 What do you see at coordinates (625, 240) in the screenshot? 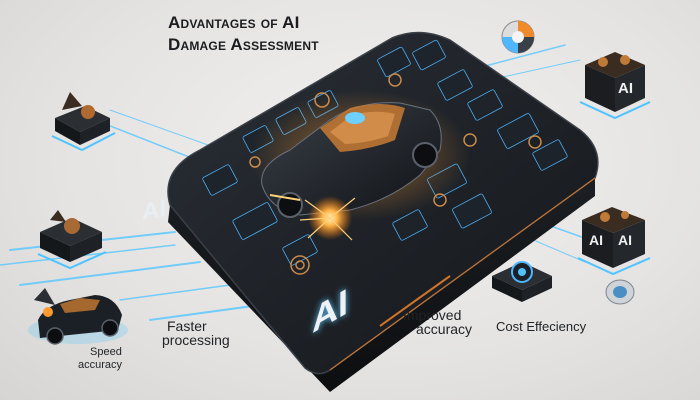
I see `module-ai-label-right-2: AI` at bounding box center [625, 240].